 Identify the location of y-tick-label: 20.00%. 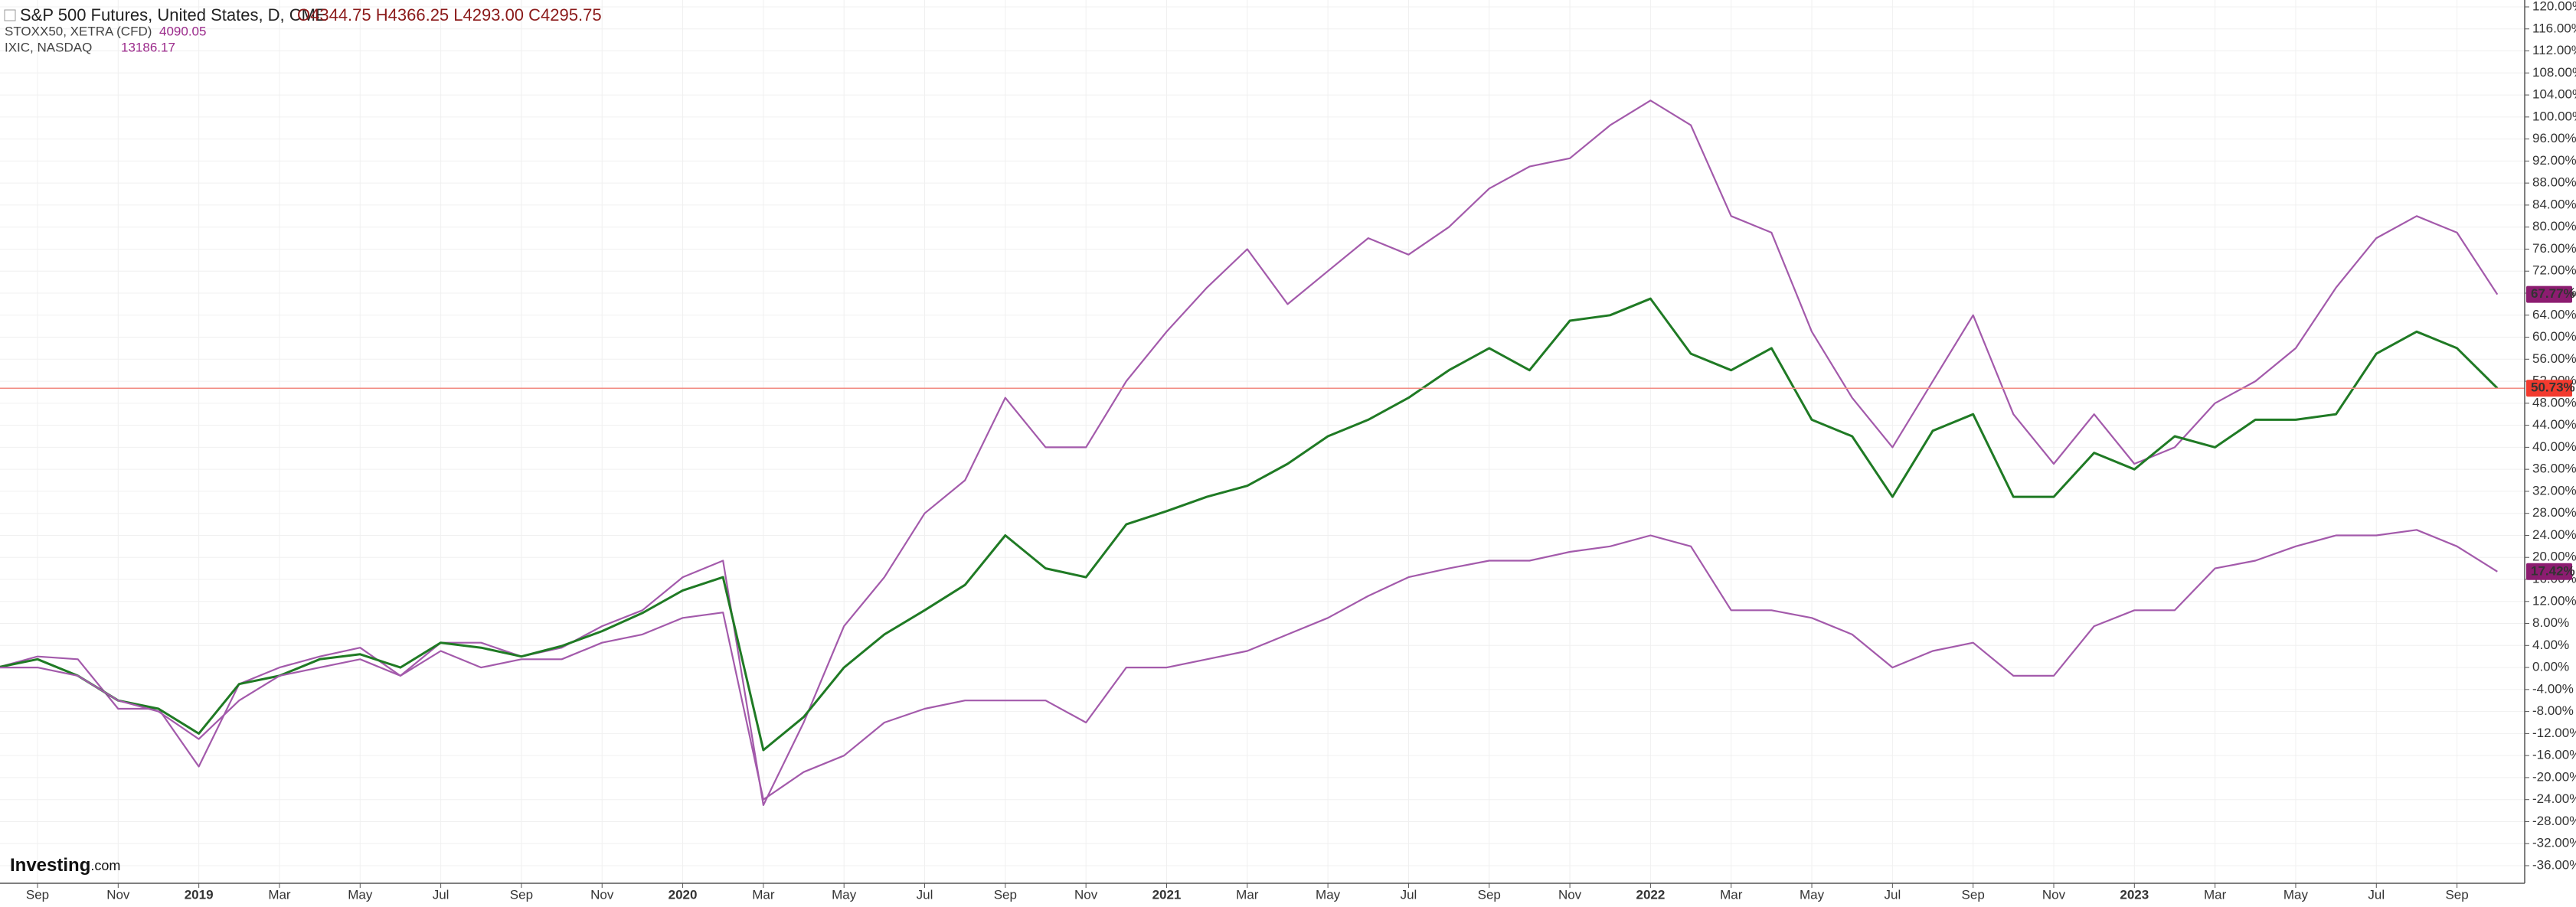
(2554, 557).